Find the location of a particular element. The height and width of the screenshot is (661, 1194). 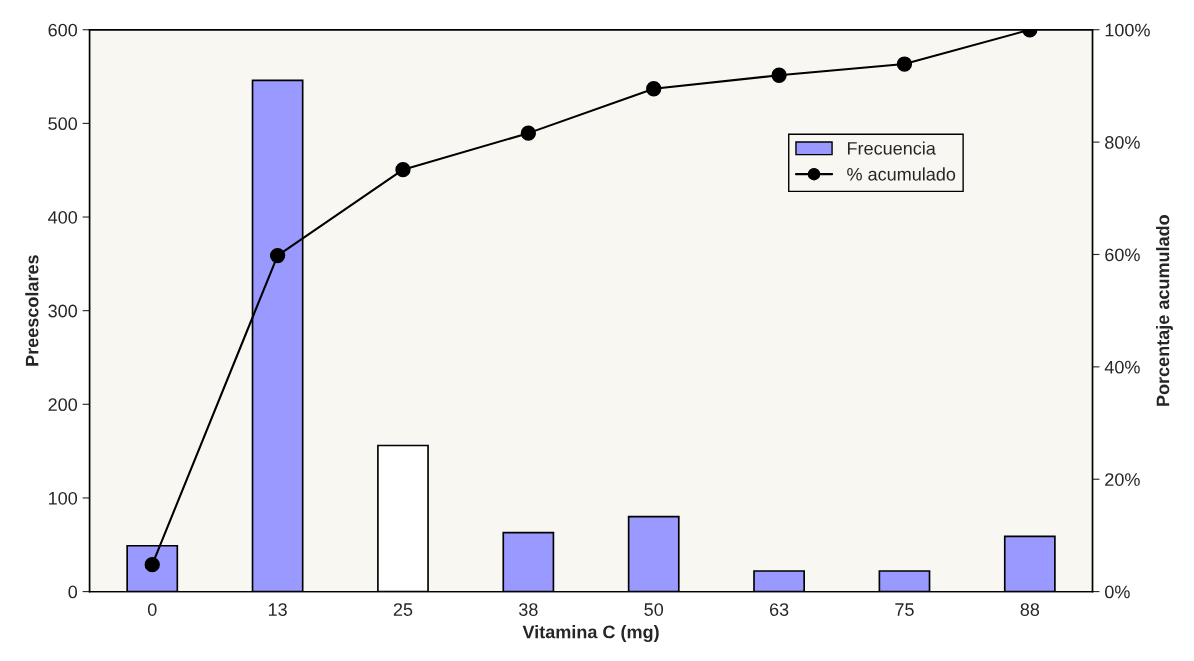

y-tick-label: 300 is located at coordinates (63, 311).